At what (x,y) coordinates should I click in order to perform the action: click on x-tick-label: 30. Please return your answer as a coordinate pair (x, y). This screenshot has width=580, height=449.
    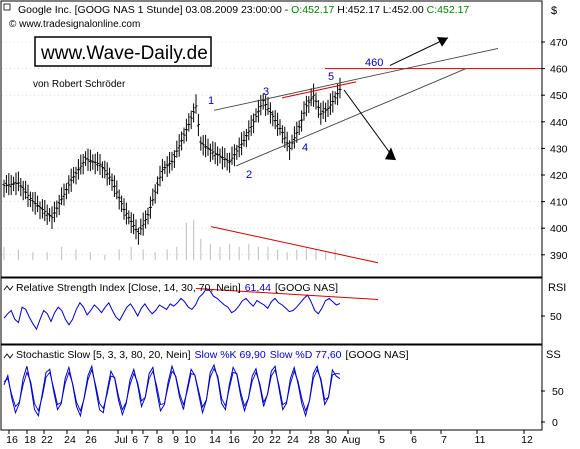
    Looking at the image, I should click on (331, 440).